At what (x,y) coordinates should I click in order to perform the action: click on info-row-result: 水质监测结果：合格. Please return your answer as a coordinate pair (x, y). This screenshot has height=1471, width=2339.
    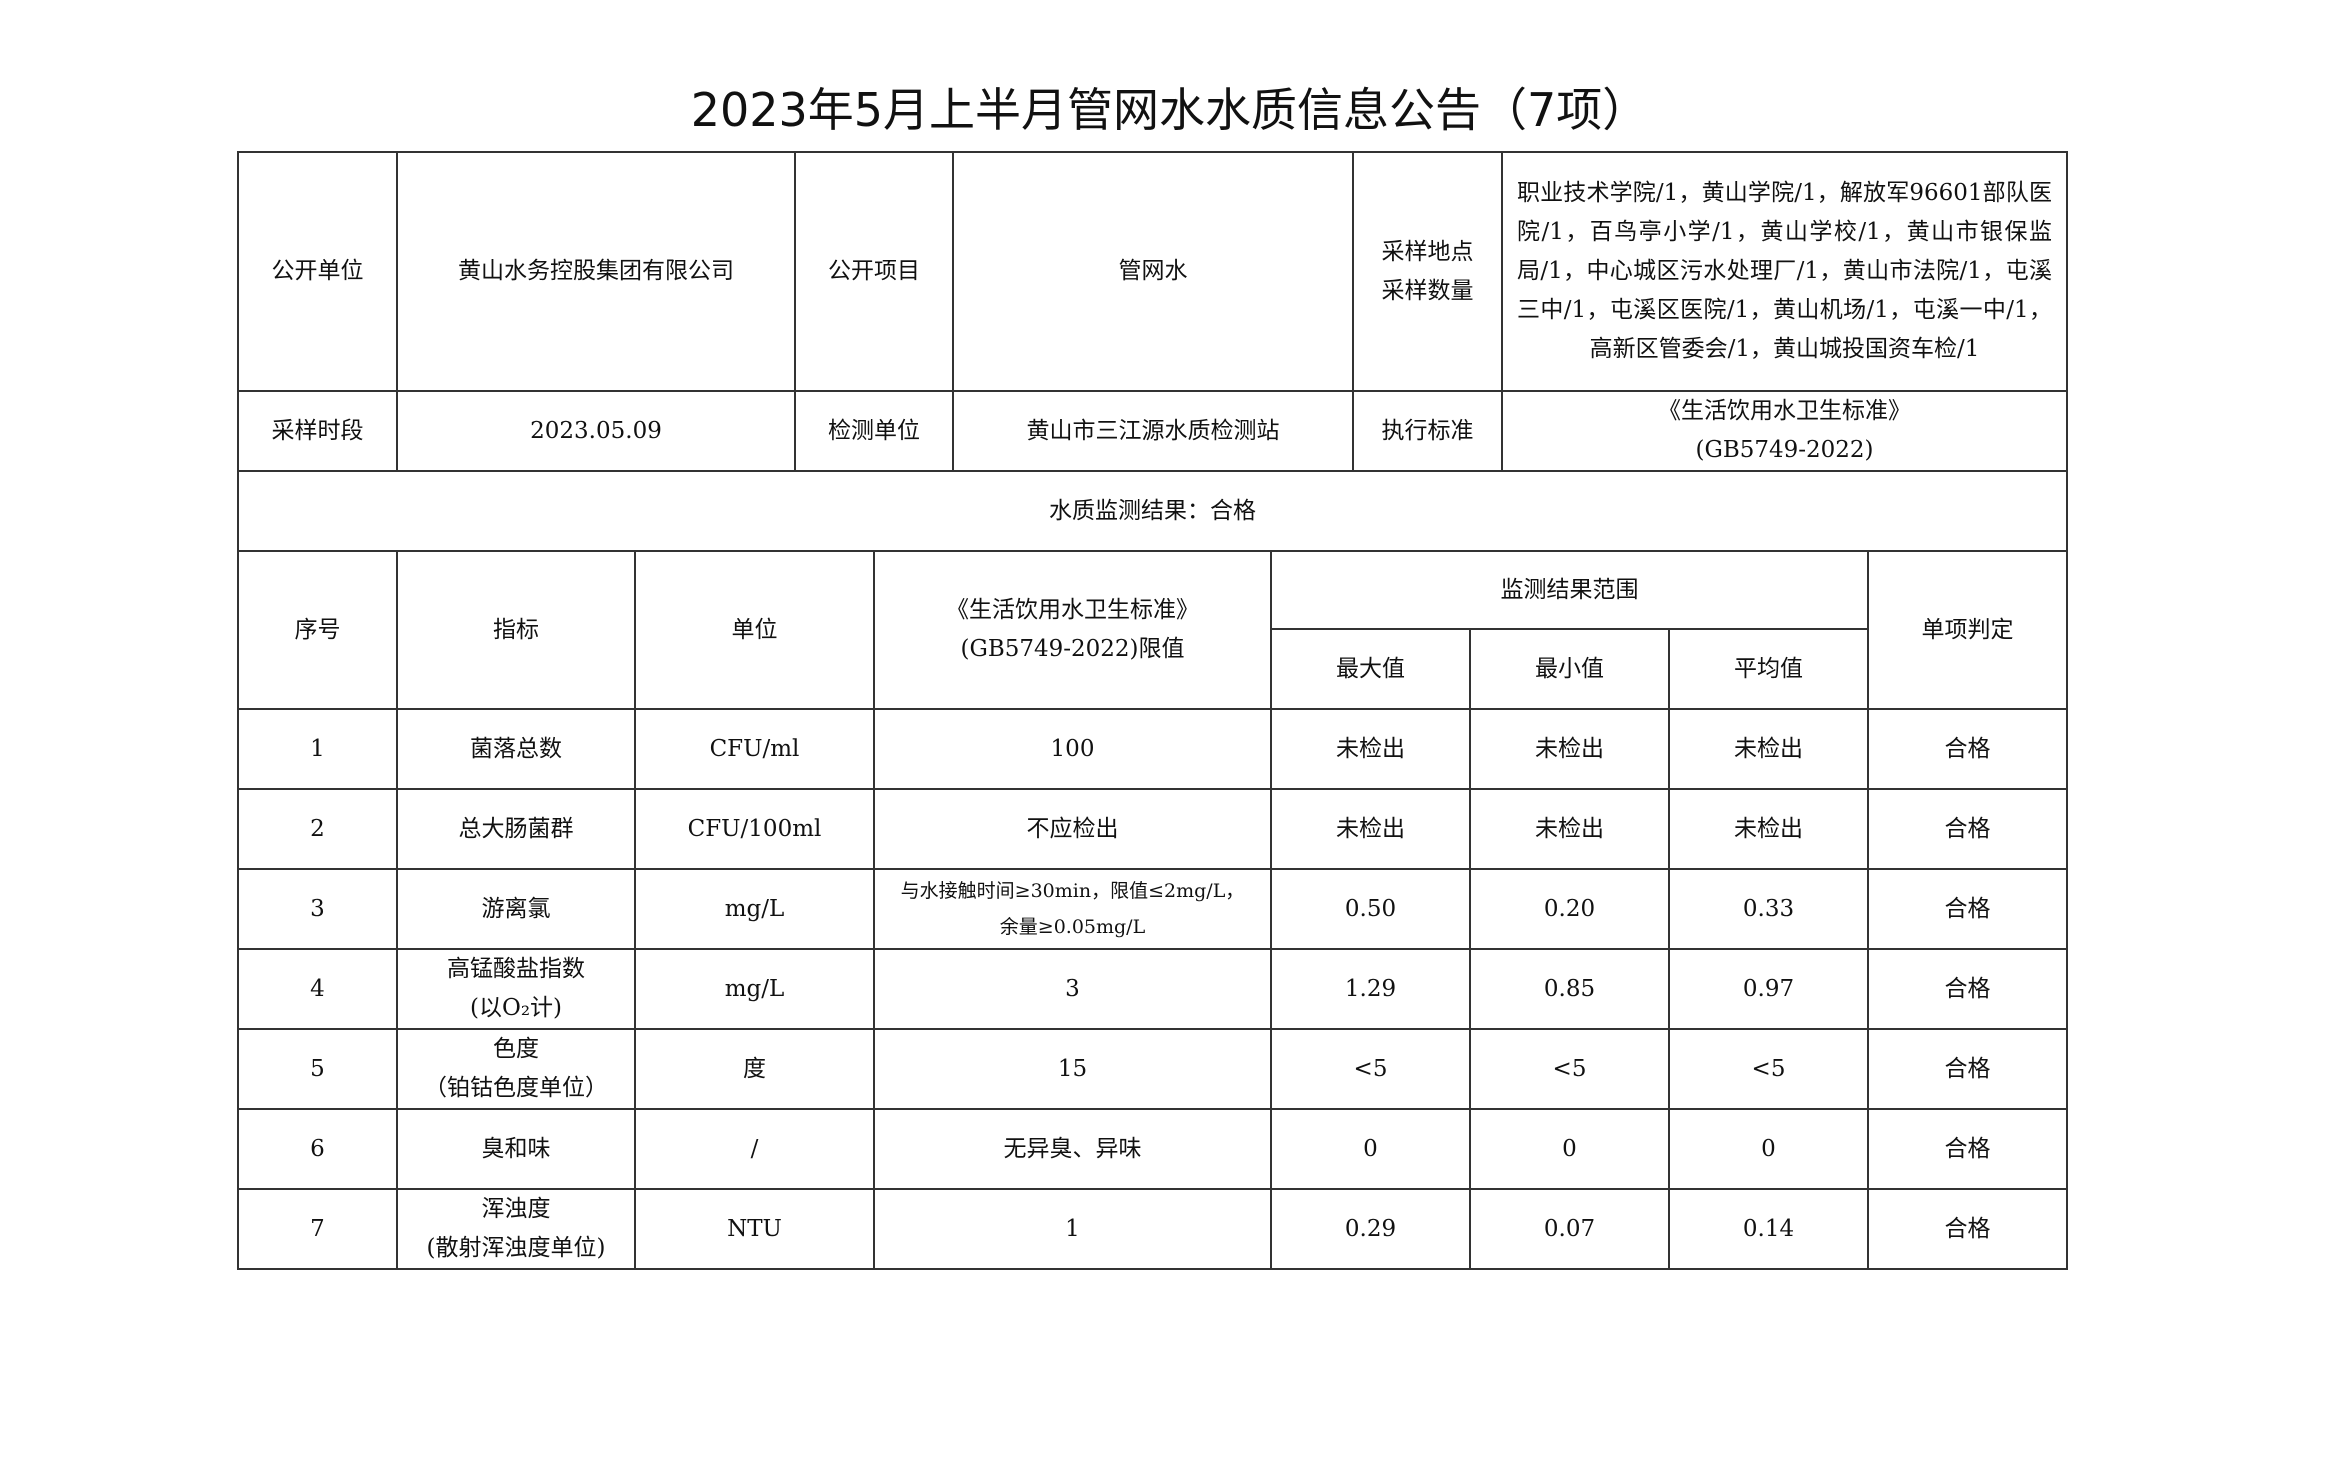
    Looking at the image, I should click on (1152, 511).